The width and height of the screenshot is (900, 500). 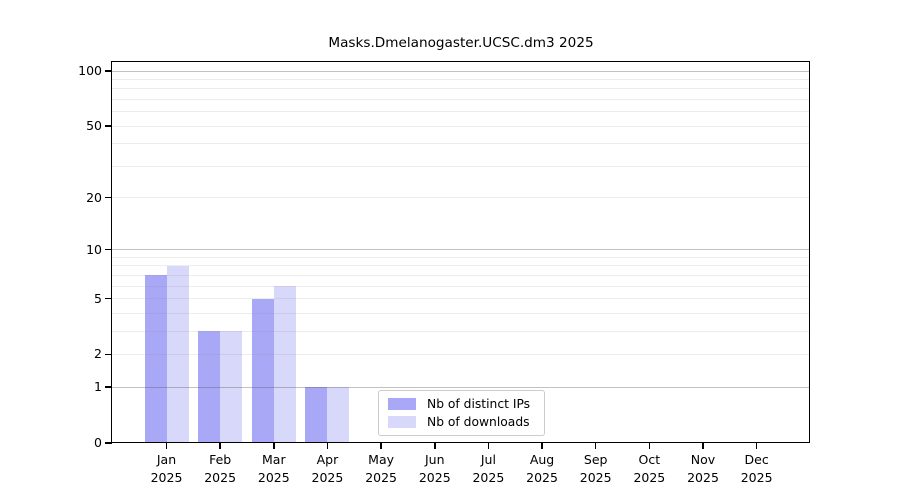 I want to click on x-tick-label-line: Mar, so click(x=274, y=459).